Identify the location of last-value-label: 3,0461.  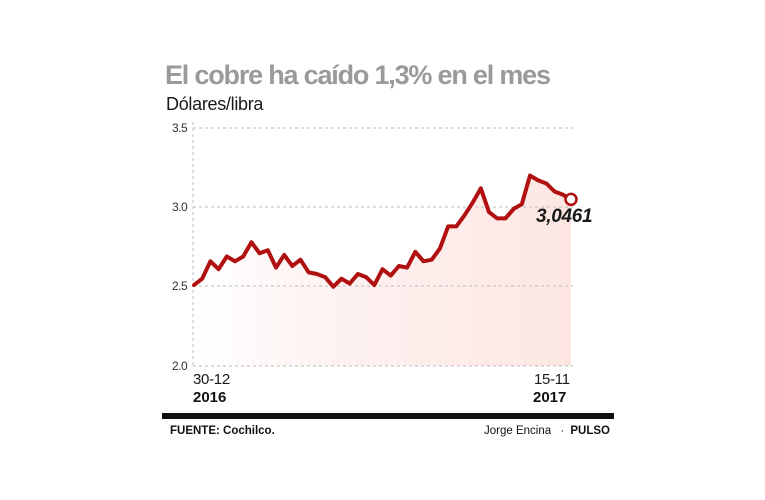
(564, 216).